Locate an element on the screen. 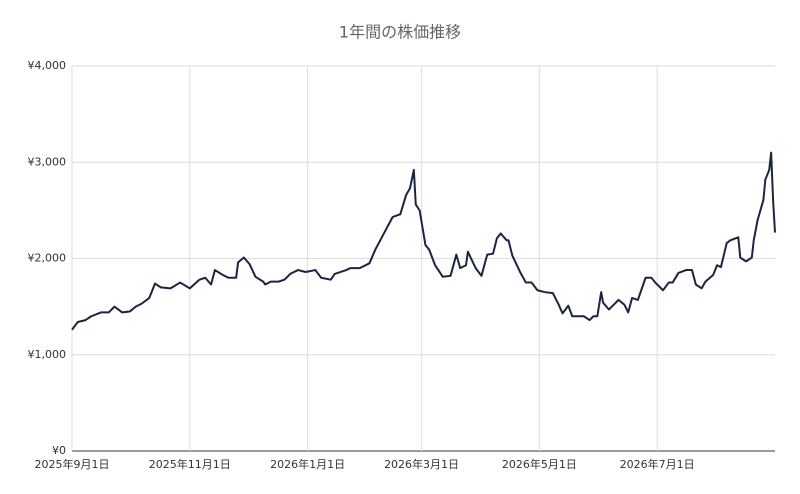 This screenshot has width=800, height=494. x-tick-label: 2026年5月1日 is located at coordinates (539, 464).